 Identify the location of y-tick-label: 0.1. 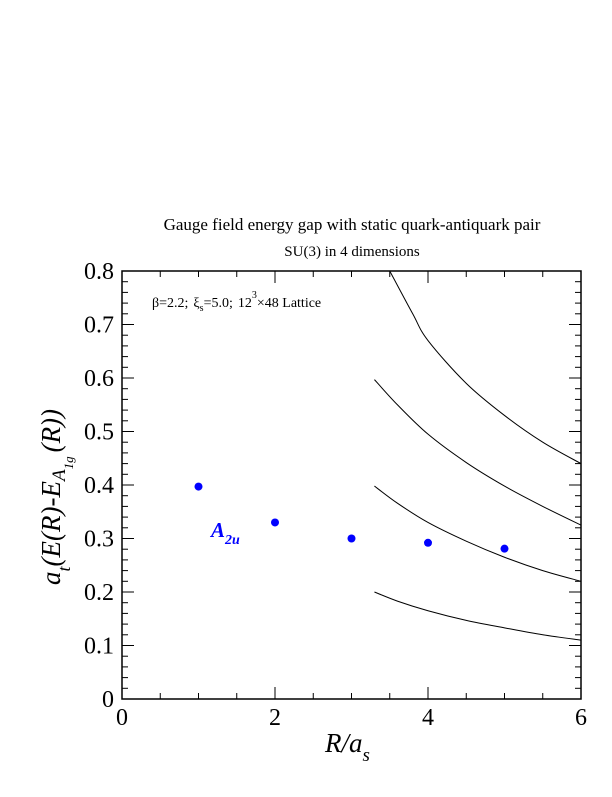
(99, 647).